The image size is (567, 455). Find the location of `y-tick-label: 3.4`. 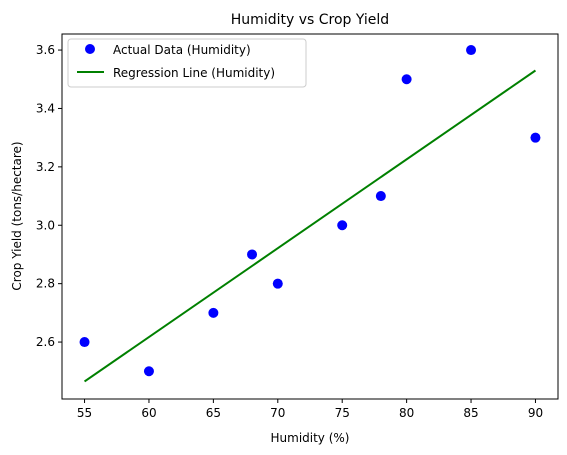

y-tick-label: 3.4 is located at coordinates (45, 108).